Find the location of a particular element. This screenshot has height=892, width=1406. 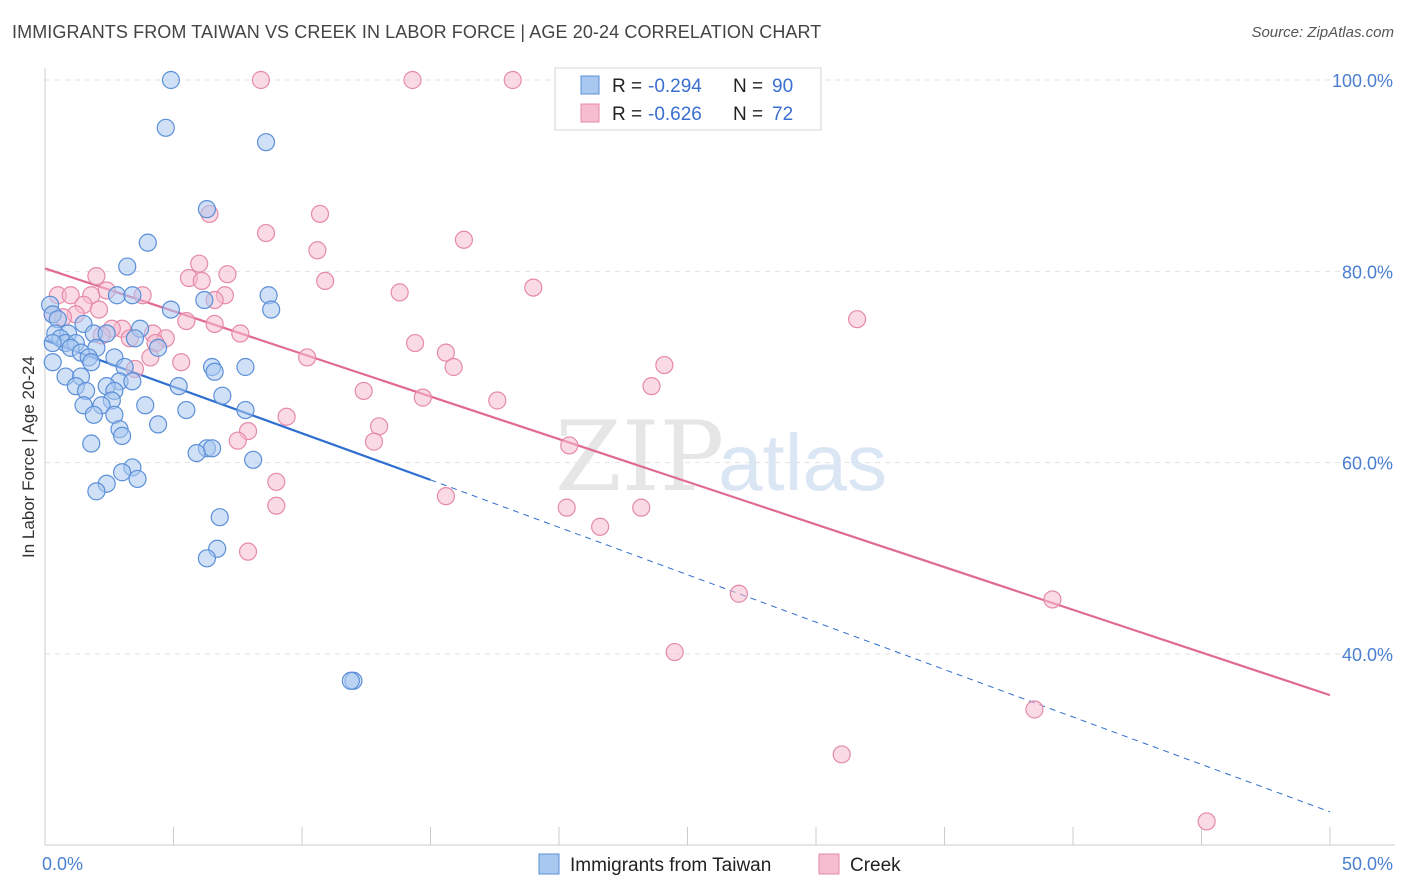

legend-swatch-creek is located at coordinates (590, 113).